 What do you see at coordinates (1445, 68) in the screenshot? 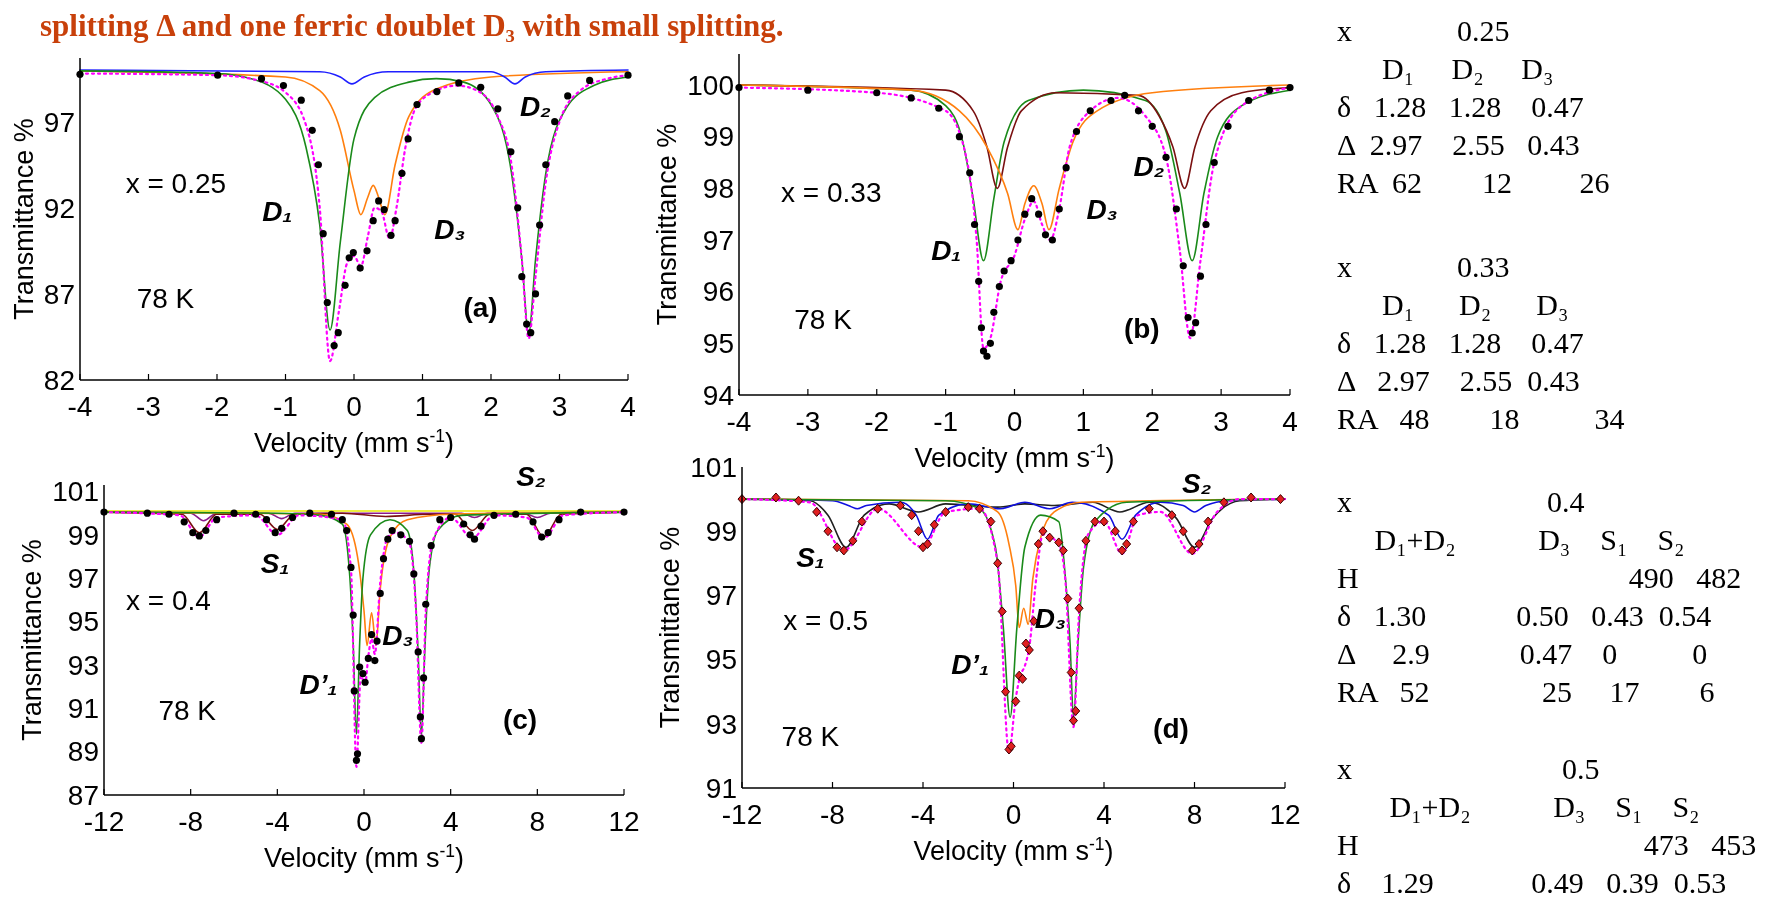
I see `text: D₁ D₂ D₃` at bounding box center [1445, 68].